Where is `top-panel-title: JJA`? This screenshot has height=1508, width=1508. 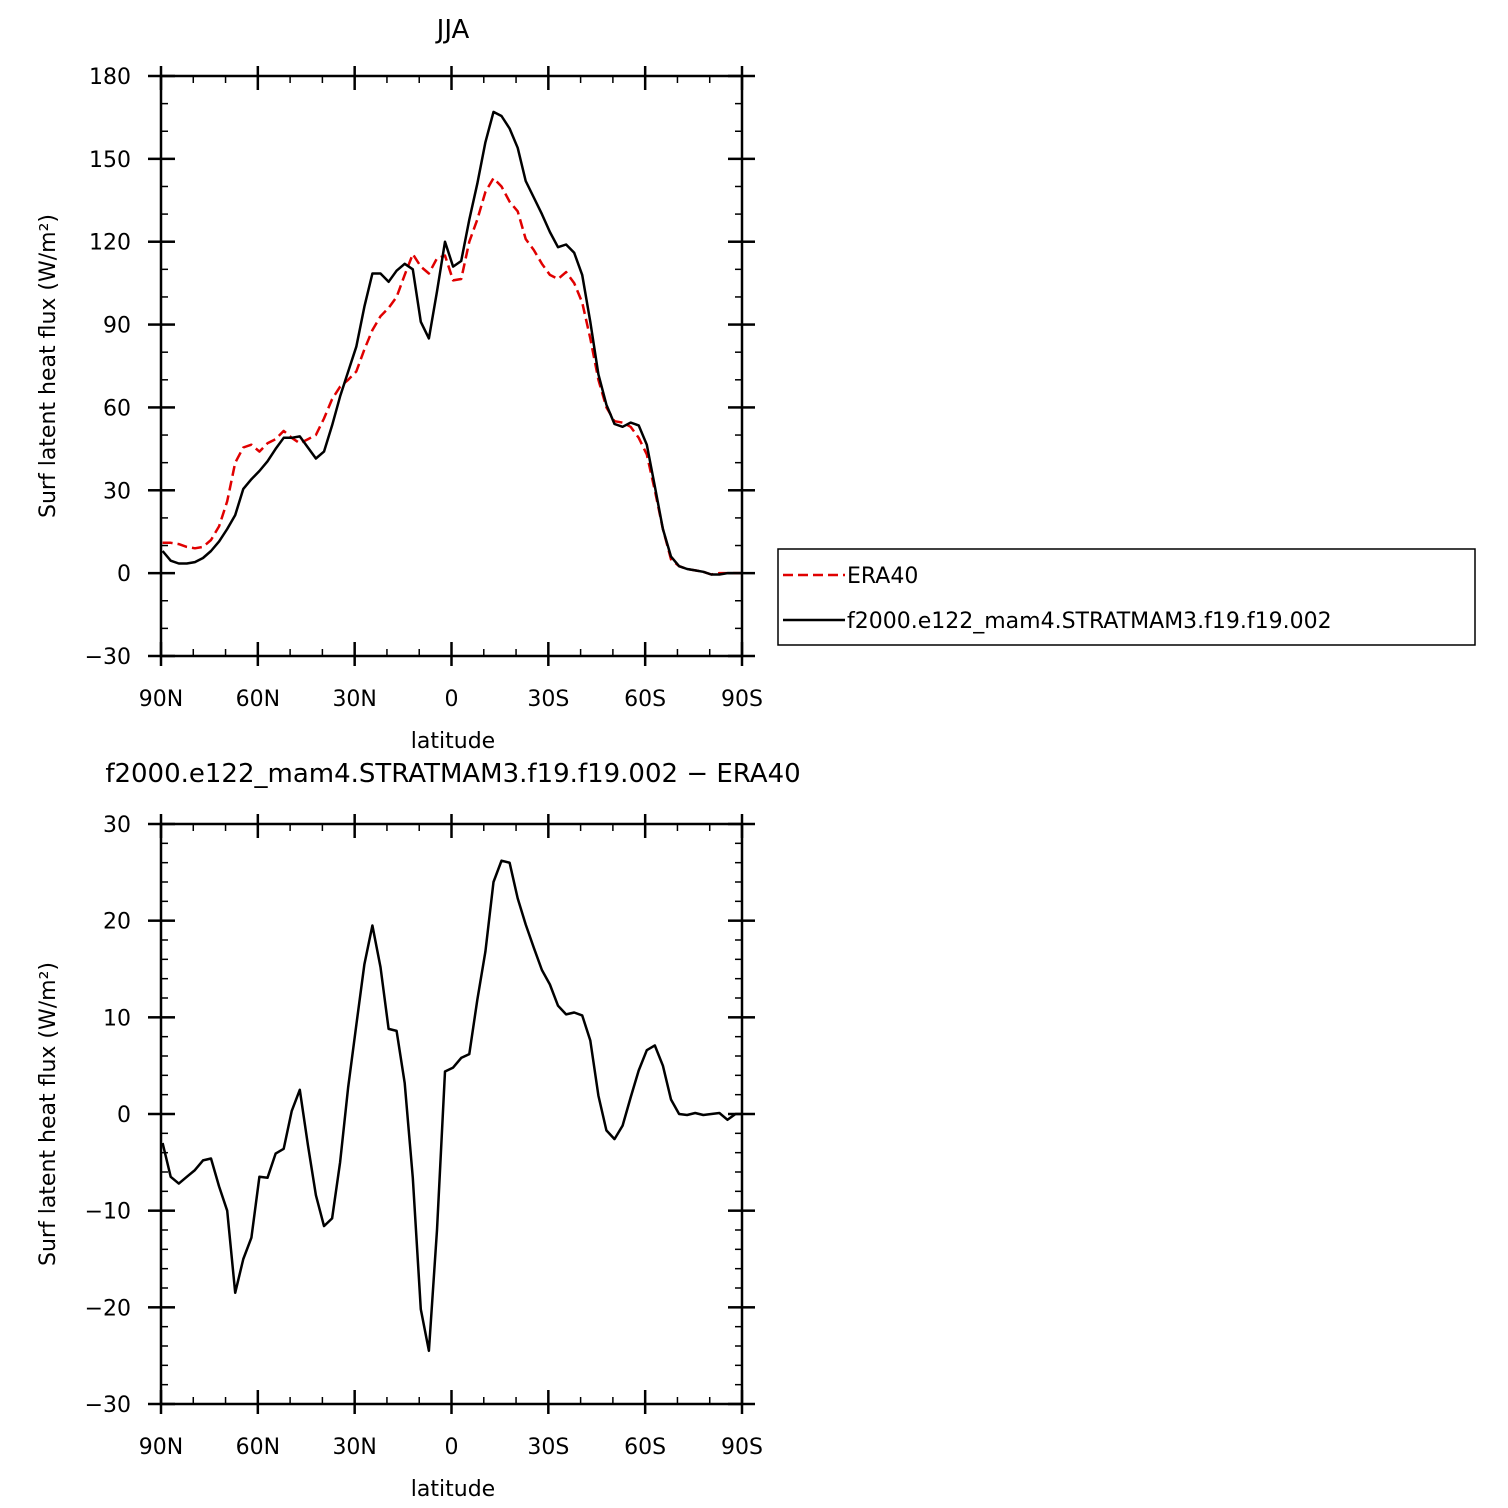
top-panel-title: JJA is located at coordinates (452, 30).